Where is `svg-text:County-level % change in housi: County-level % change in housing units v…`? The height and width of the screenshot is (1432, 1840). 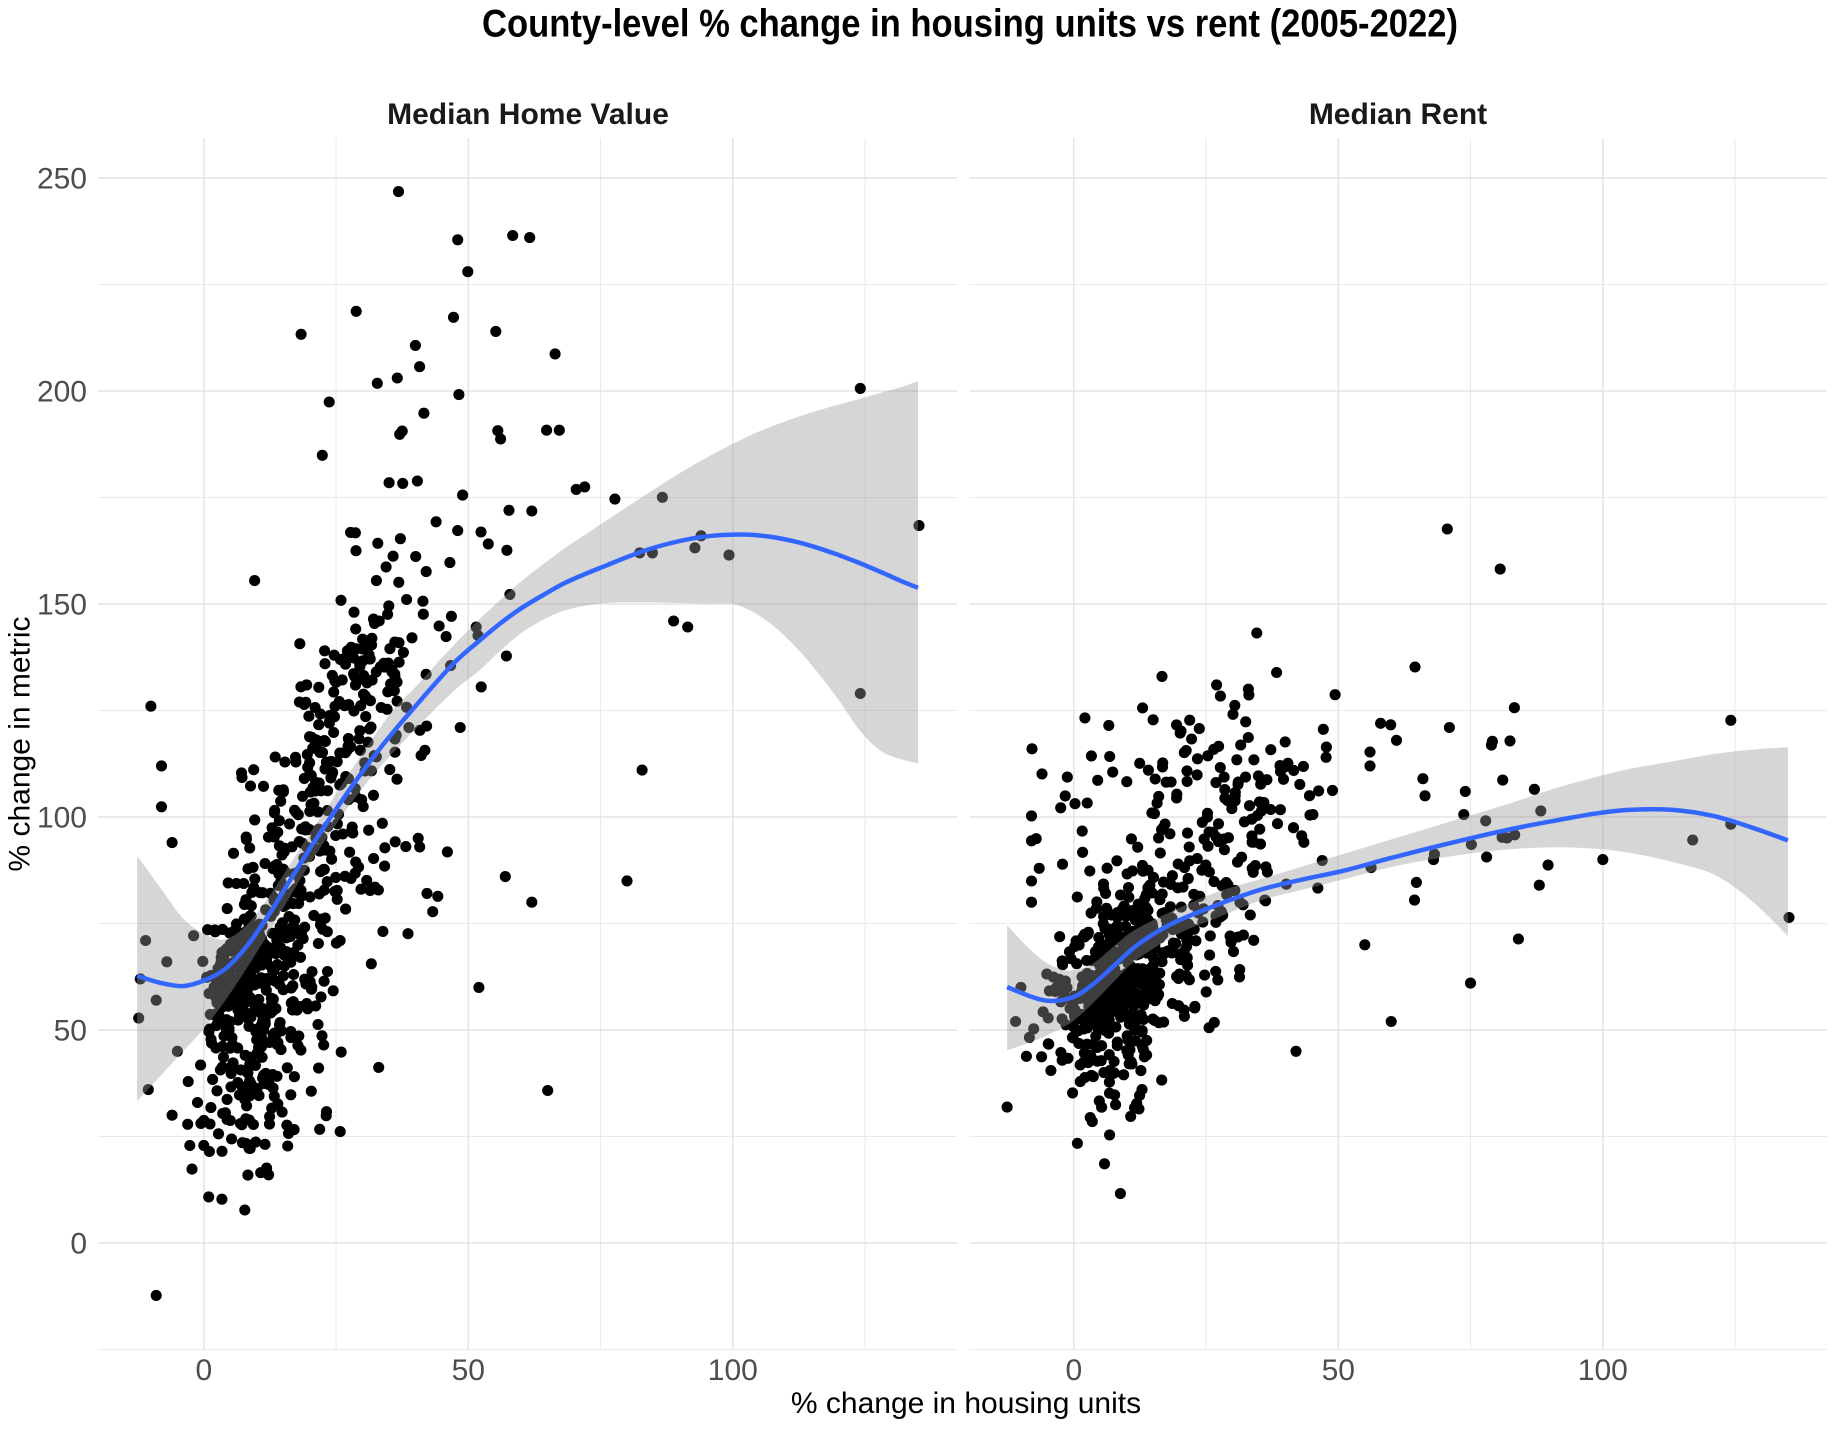 svg-text:County-level % change in housi: County-level % change in housing units v… is located at coordinates (970, 24).